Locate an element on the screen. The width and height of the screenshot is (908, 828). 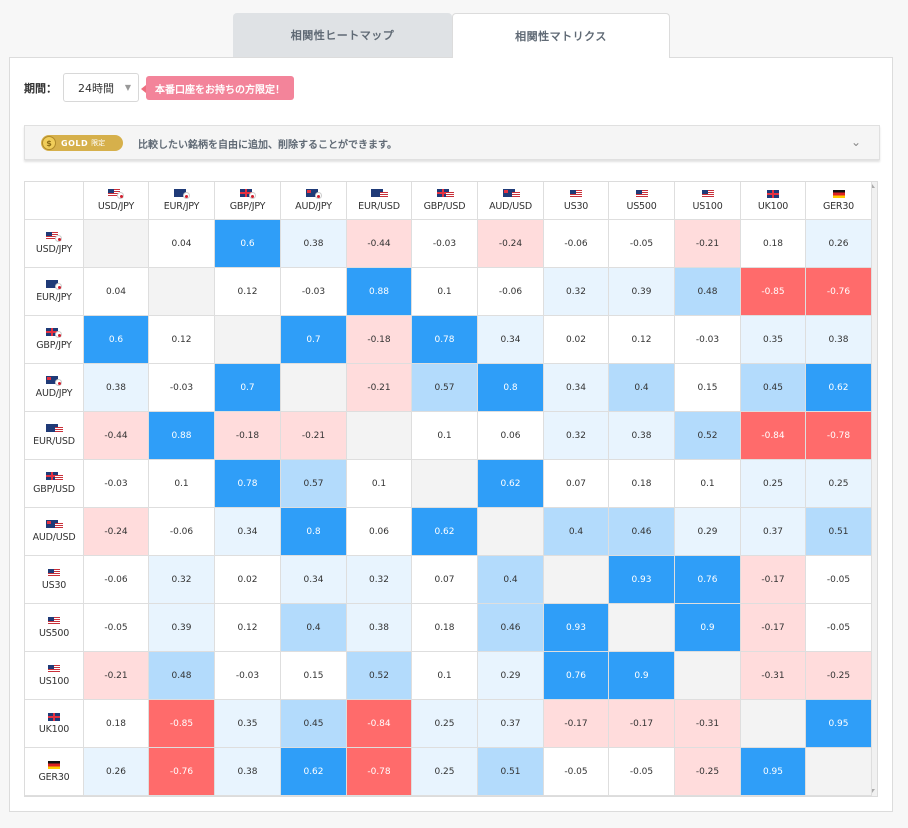
matrix-cell-value: -0.03 is located at coordinates (116, 483).